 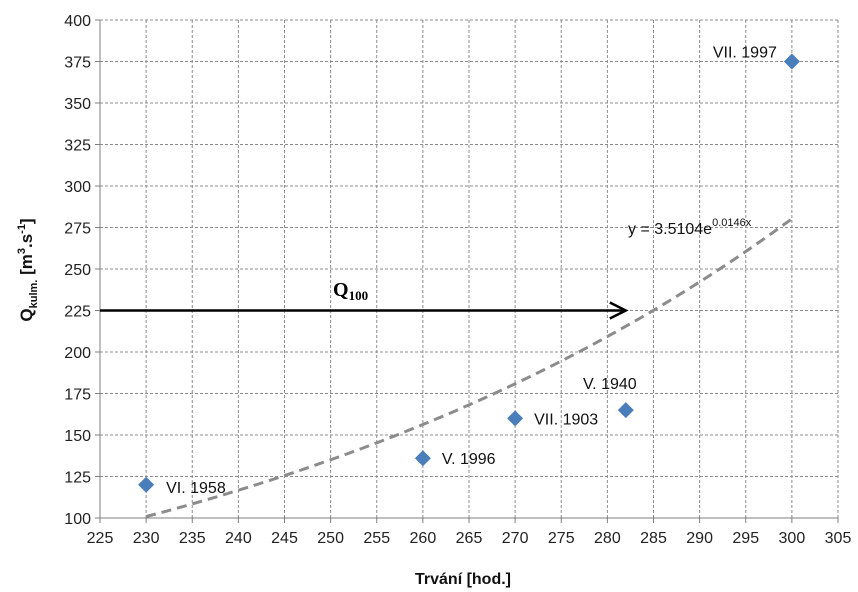 I want to click on y-tick-label: 250, so click(x=77, y=270).